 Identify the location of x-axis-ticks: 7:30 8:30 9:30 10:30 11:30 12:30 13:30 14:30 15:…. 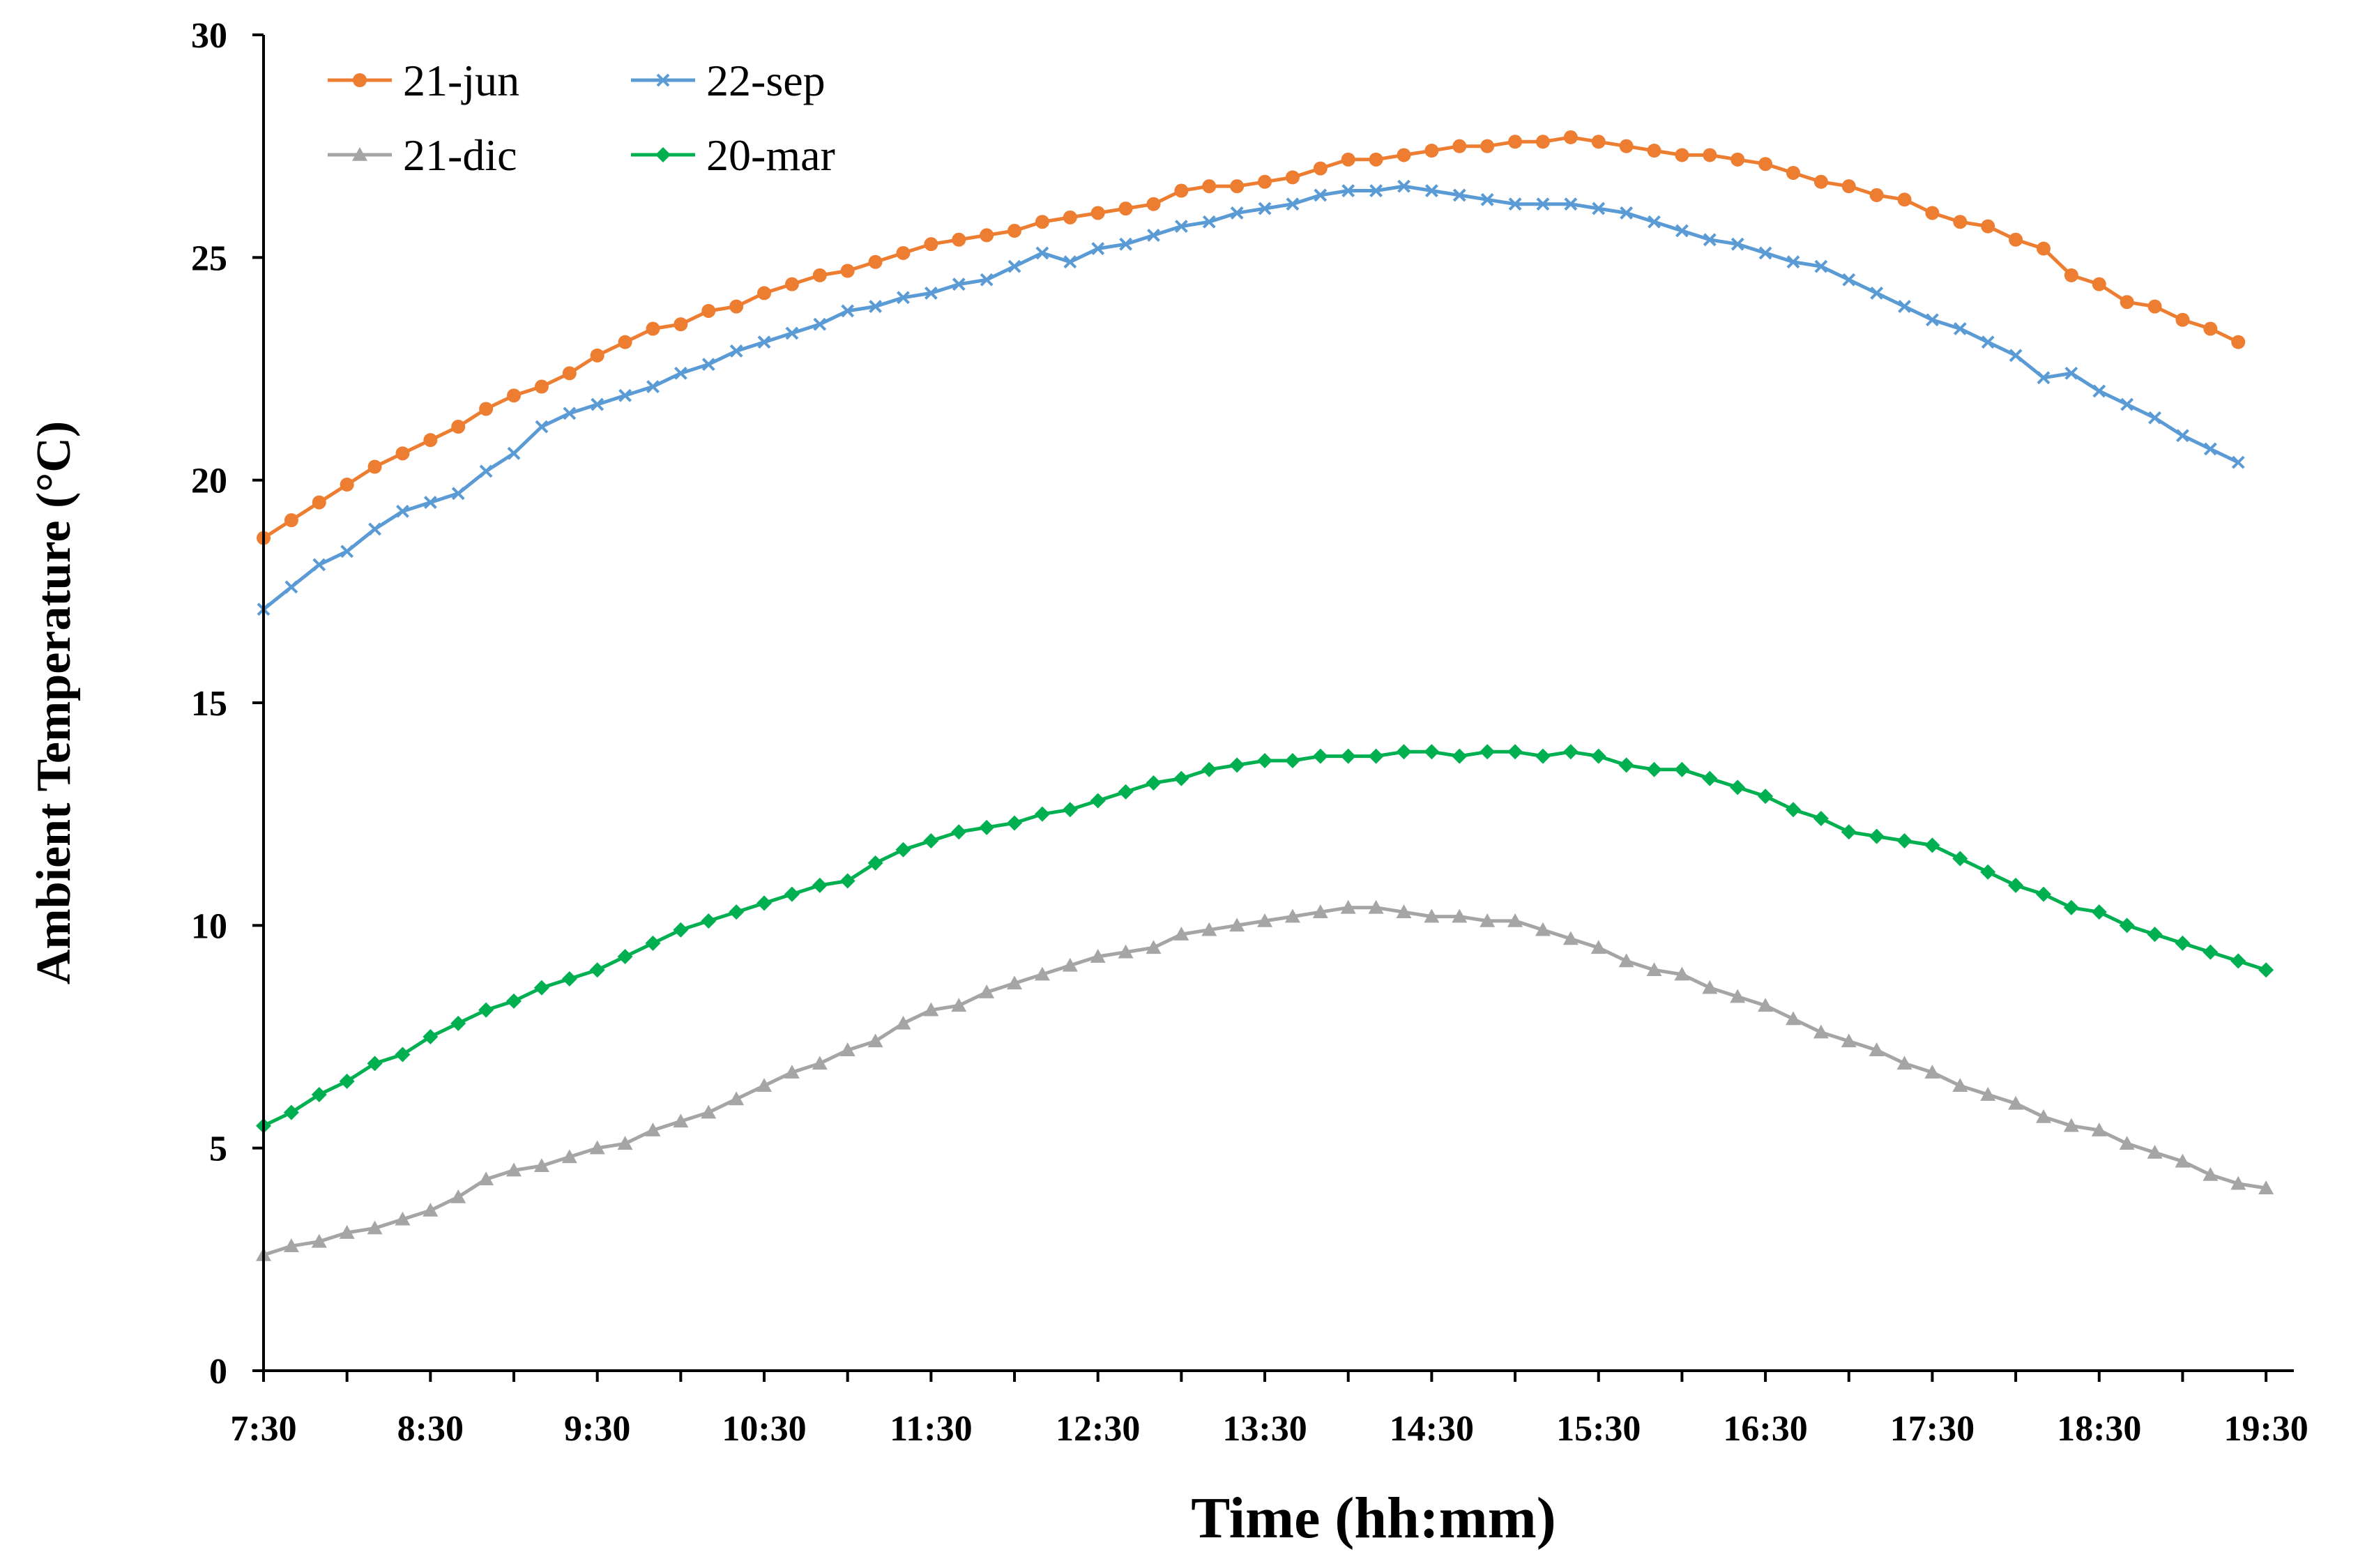
(1269, 1410).